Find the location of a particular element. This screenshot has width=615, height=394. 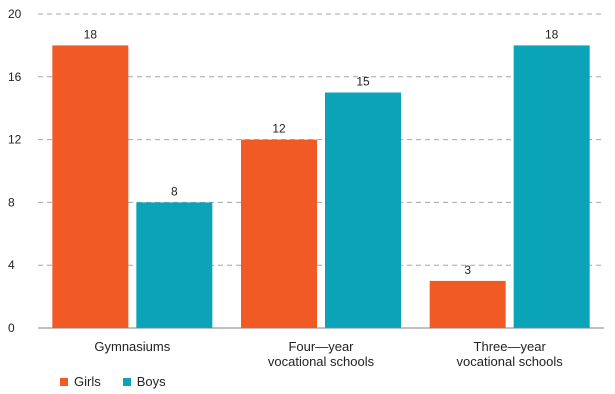

data-label-boys-2: 18 is located at coordinates (552, 34).